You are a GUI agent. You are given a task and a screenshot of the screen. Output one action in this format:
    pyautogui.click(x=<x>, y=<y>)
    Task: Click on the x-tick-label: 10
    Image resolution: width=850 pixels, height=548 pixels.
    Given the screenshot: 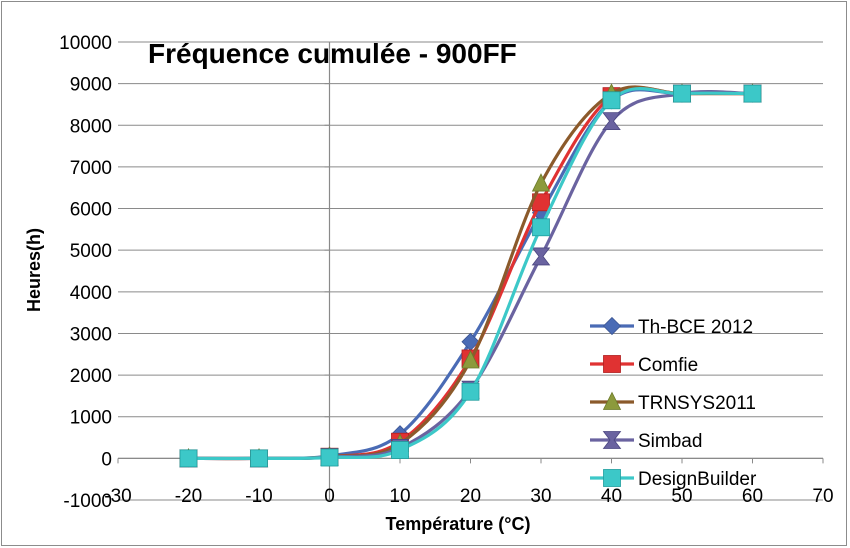 What is the action you would take?
    pyautogui.click(x=399, y=496)
    